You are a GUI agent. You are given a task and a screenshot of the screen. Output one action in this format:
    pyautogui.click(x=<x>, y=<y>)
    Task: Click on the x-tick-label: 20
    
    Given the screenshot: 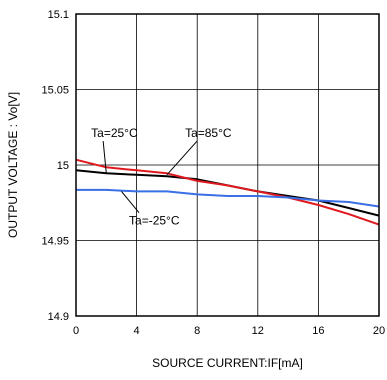 What is the action you would take?
    pyautogui.click(x=379, y=331)
    